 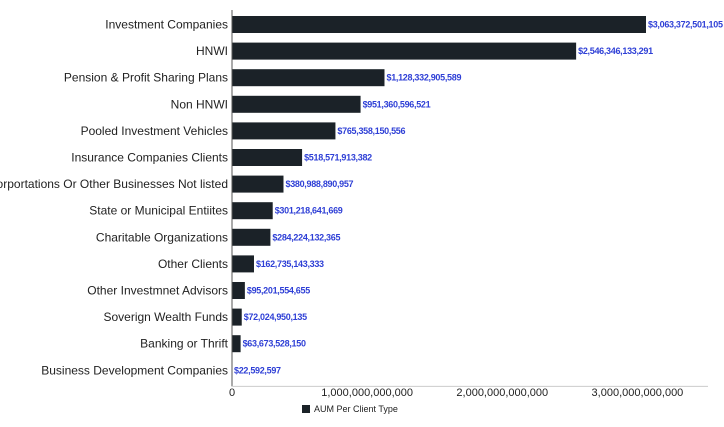 What do you see at coordinates (193, 264) in the screenshot?
I see `category-label: Other Clients` at bounding box center [193, 264].